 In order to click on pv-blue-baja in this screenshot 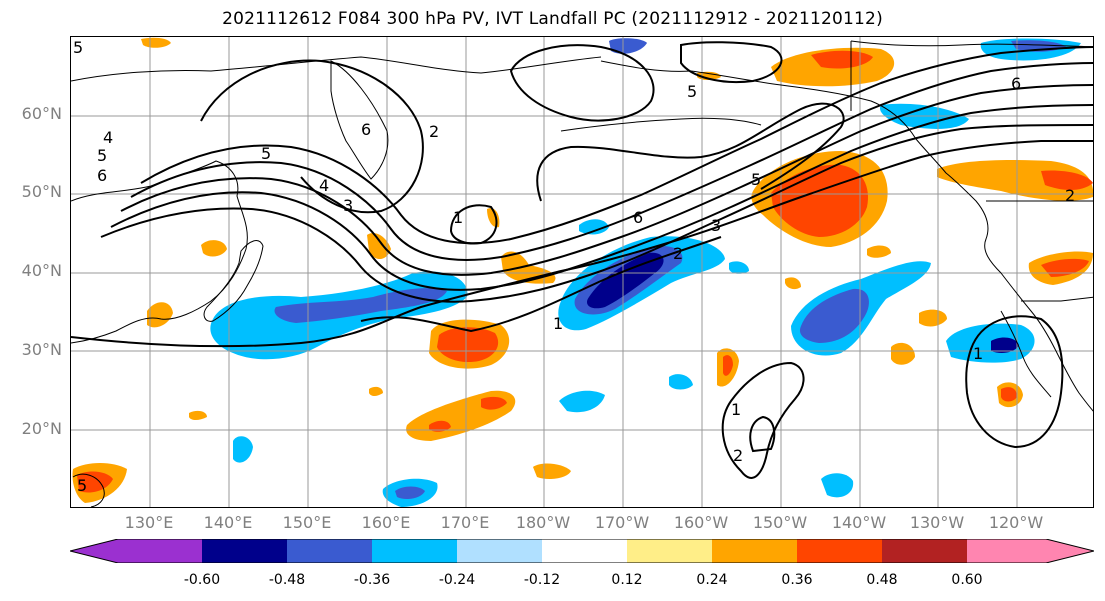, I will do `click(990, 343)`.